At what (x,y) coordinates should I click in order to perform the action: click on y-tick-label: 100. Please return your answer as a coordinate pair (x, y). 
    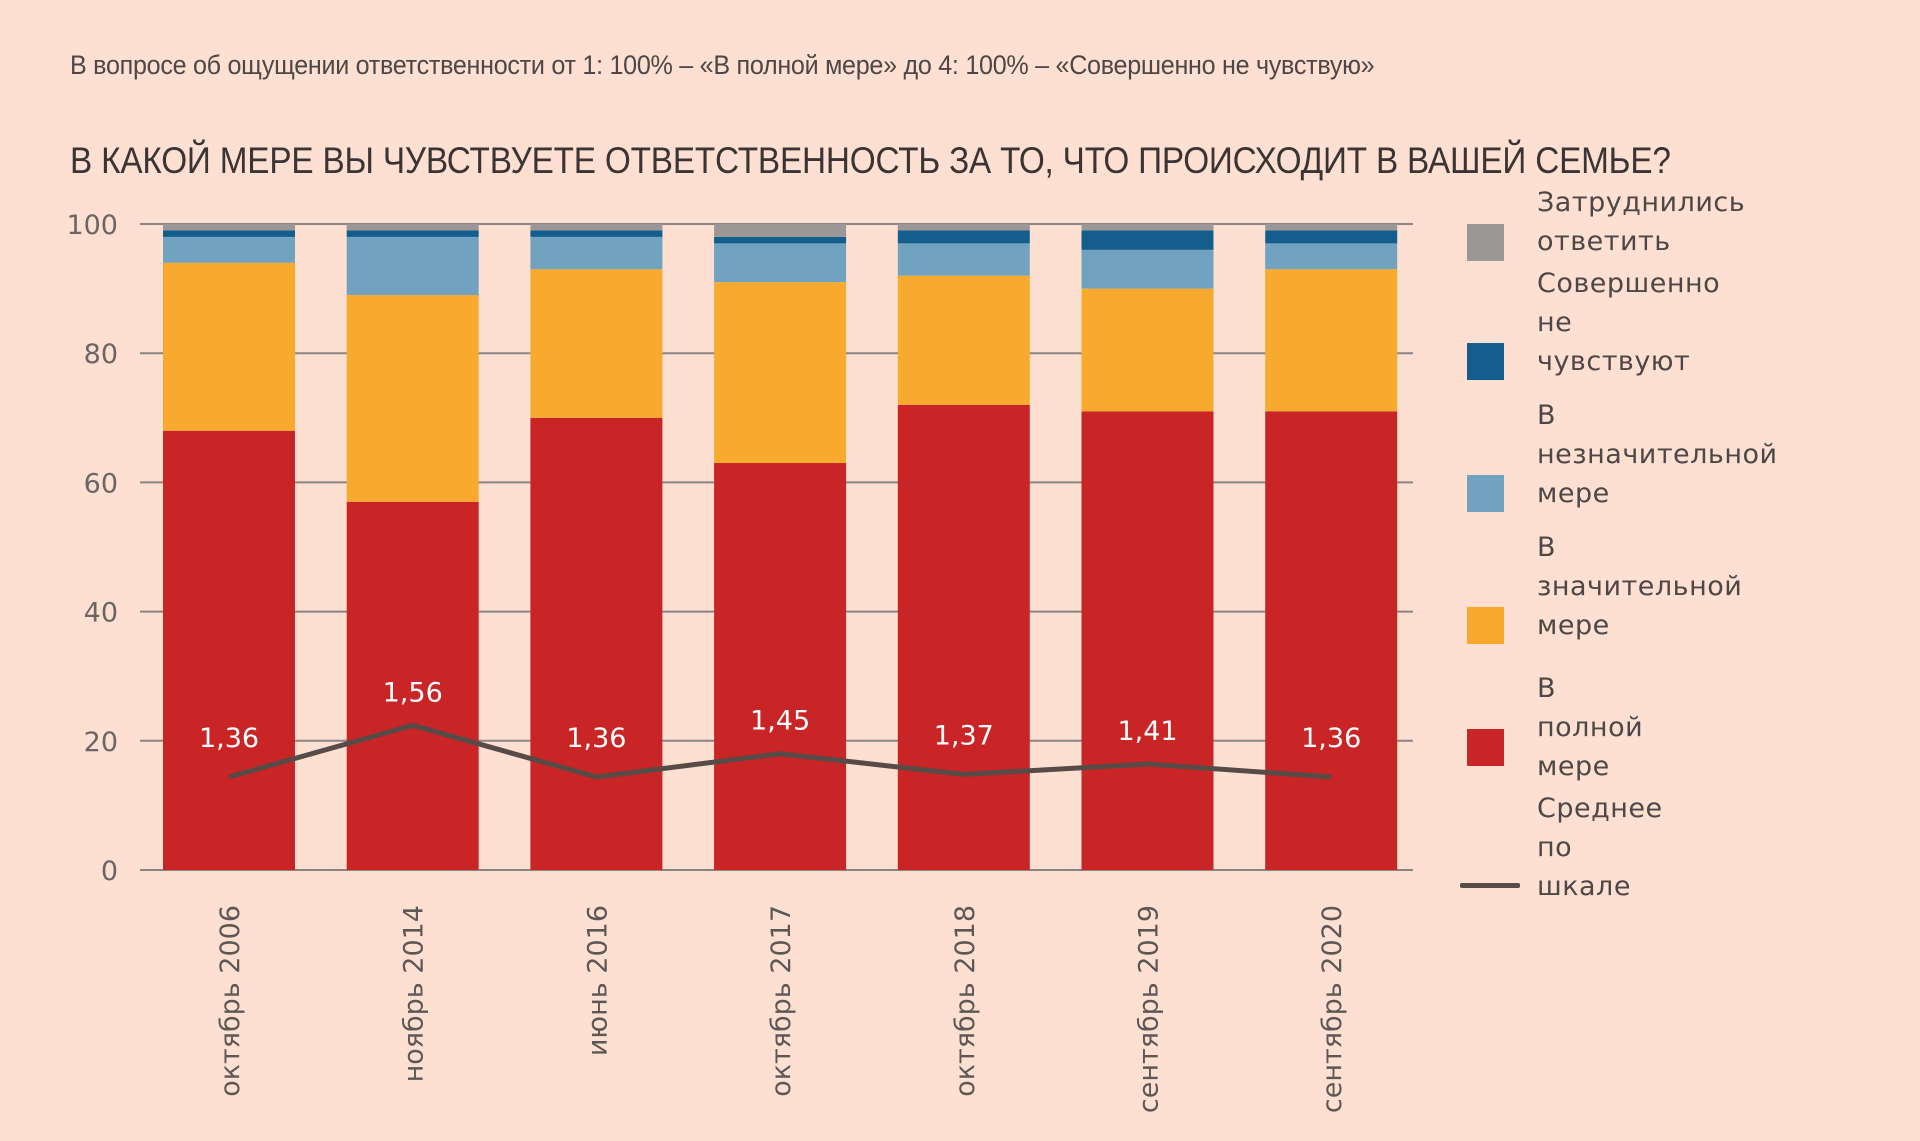
    Looking at the image, I should click on (92, 225).